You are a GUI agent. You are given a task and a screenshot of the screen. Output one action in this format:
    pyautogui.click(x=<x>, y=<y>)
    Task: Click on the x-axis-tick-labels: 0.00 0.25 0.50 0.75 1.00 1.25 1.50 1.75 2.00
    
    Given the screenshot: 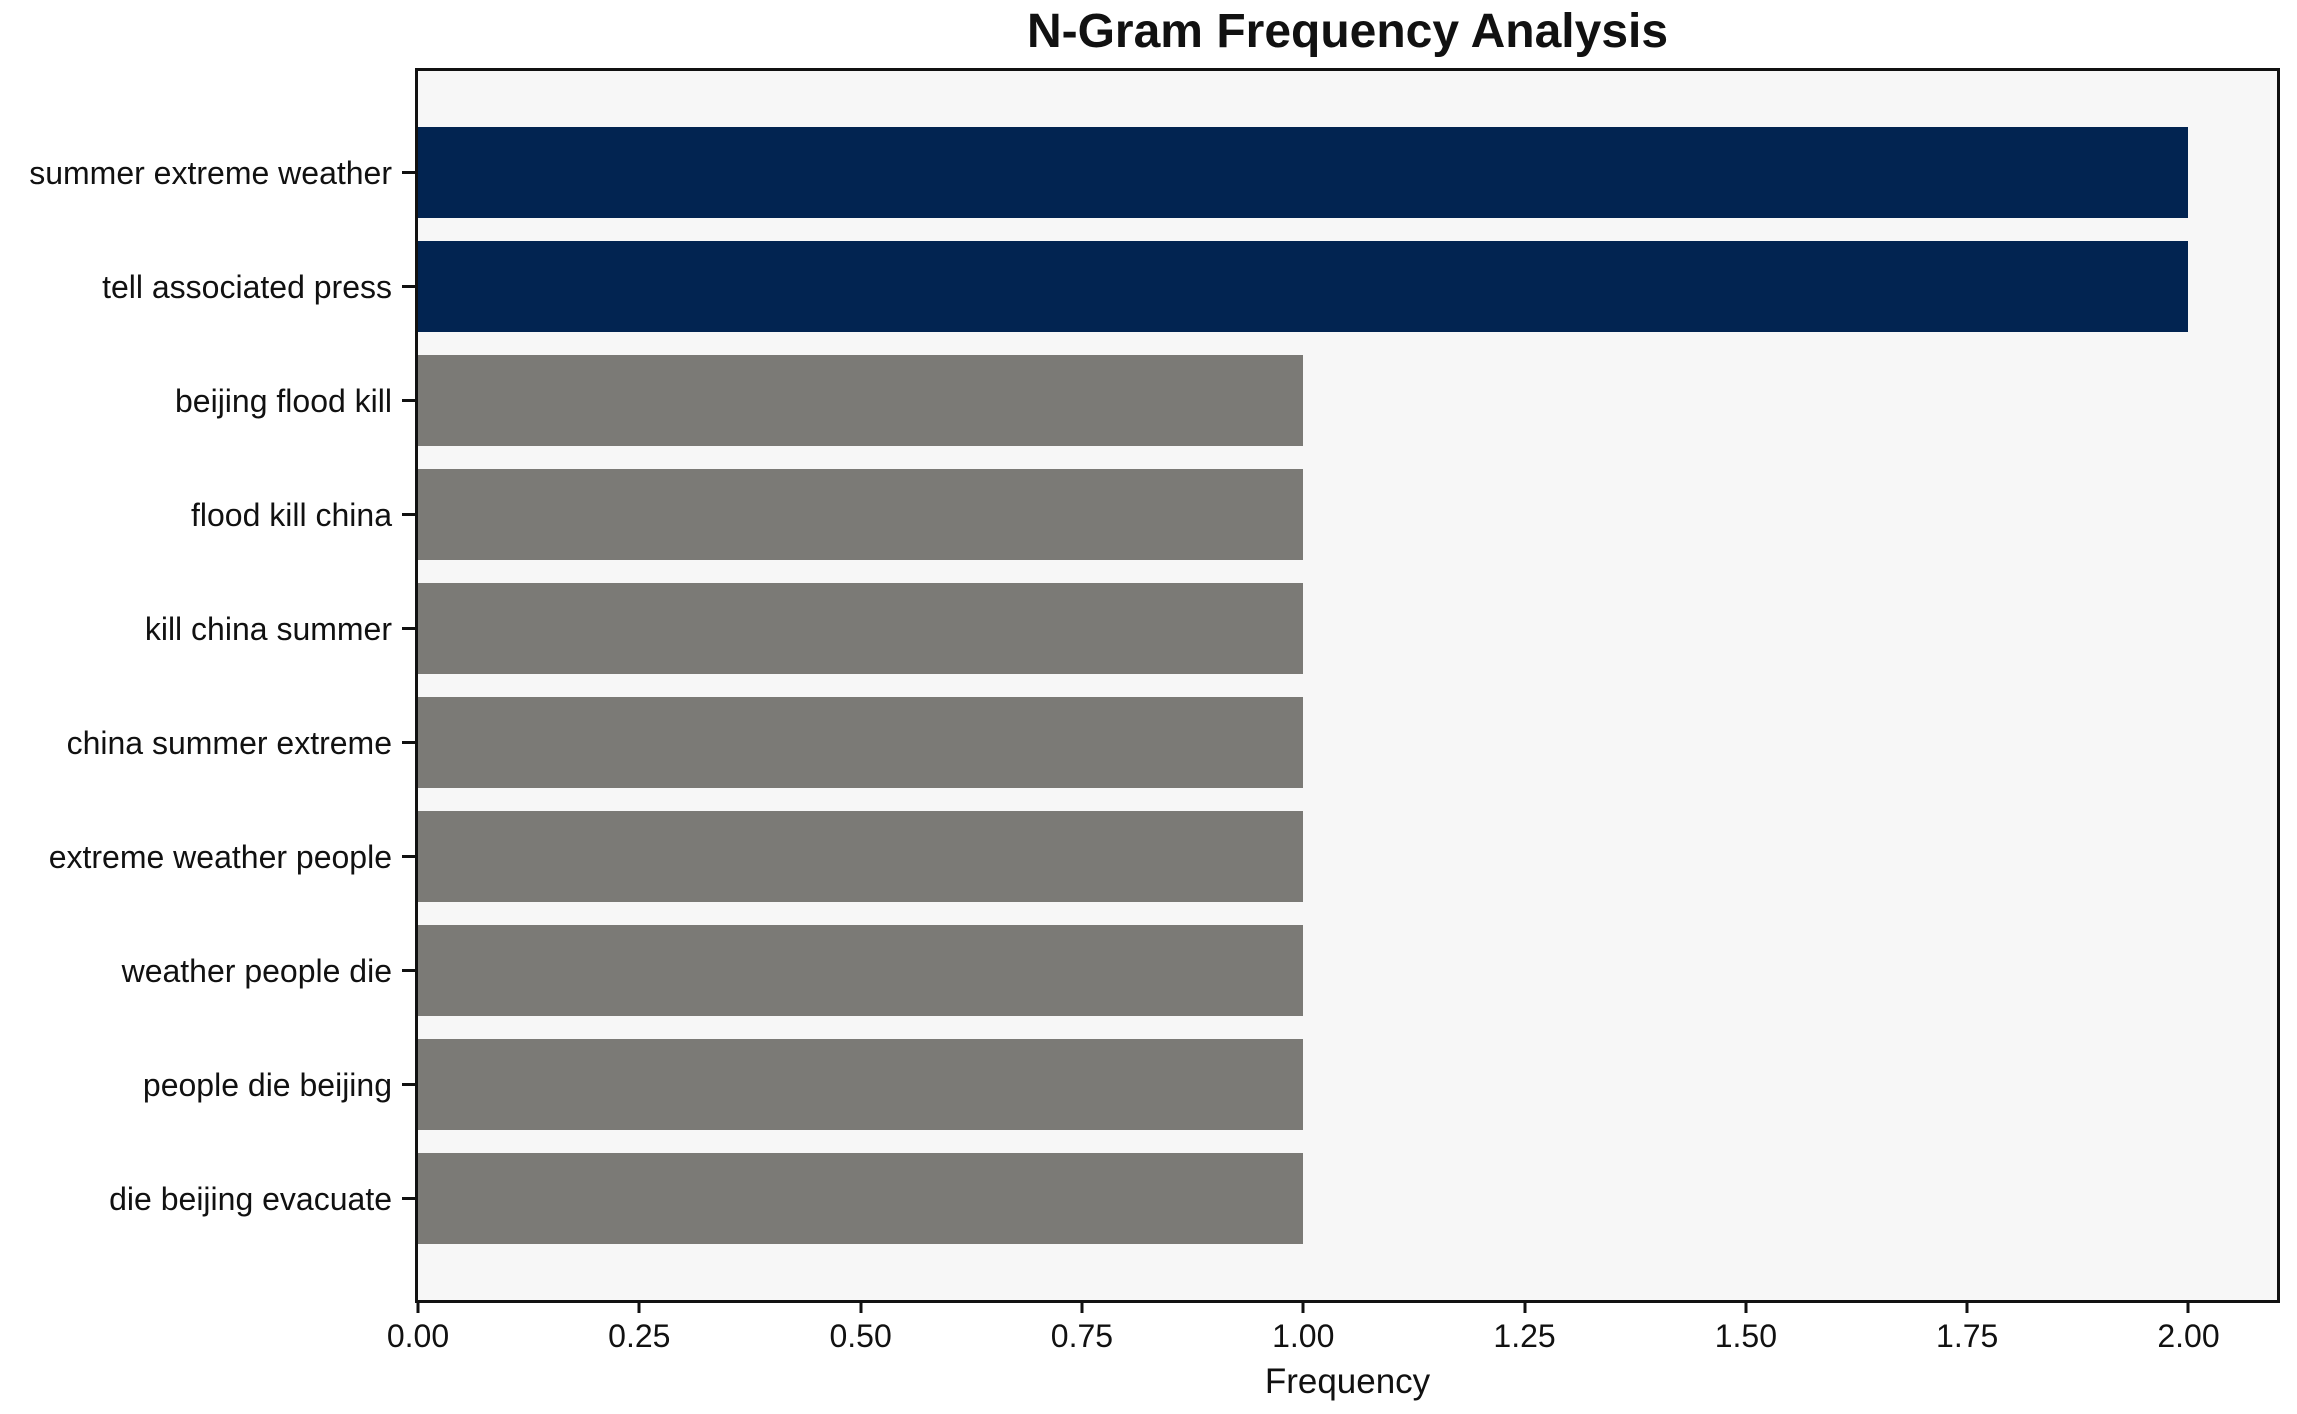 What is the action you would take?
    pyautogui.click(x=1332, y=1337)
    